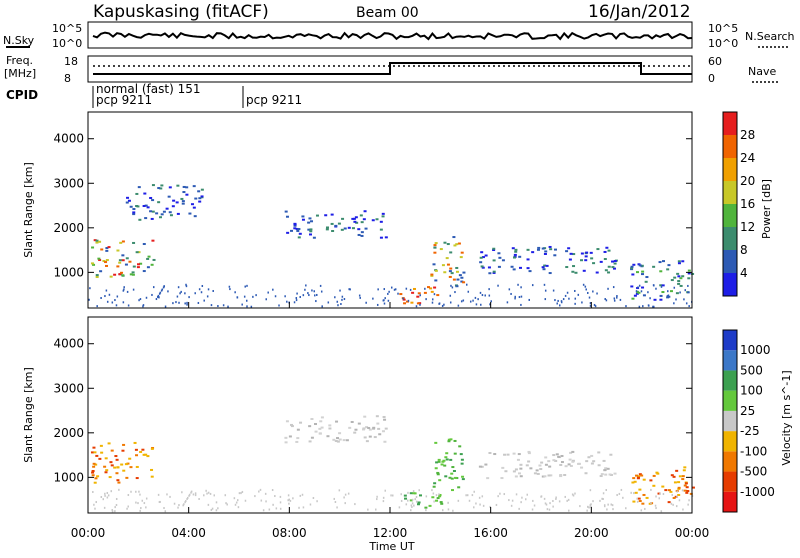 The image size is (800, 558). What do you see at coordinates (730, 204) in the screenshot?
I see `colorbar-frame` at bounding box center [730, 204].